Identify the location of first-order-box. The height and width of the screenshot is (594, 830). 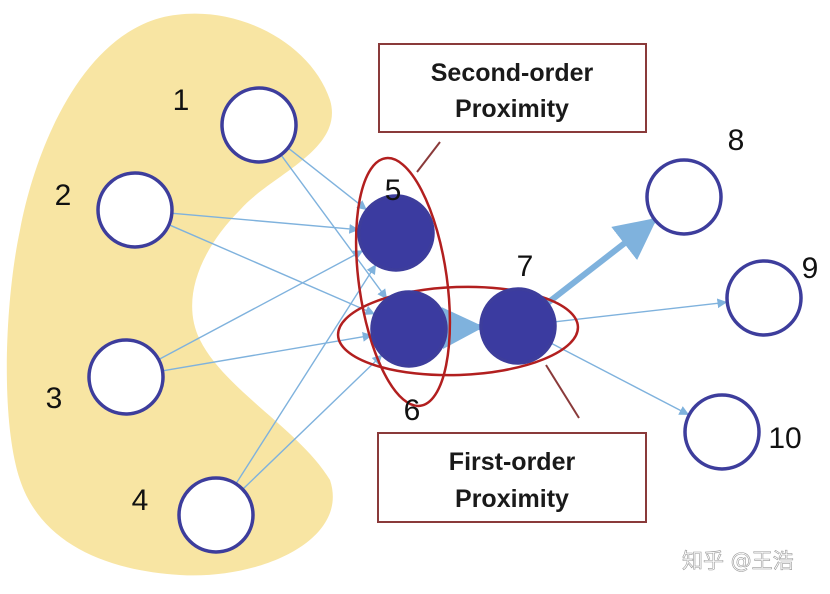
(512, 477).